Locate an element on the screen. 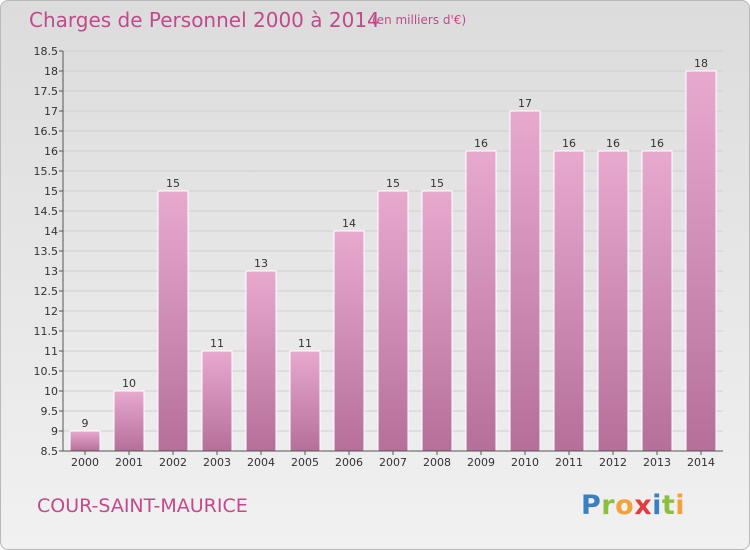  y-tick-label: 16 is located at coordinates (51, 151).